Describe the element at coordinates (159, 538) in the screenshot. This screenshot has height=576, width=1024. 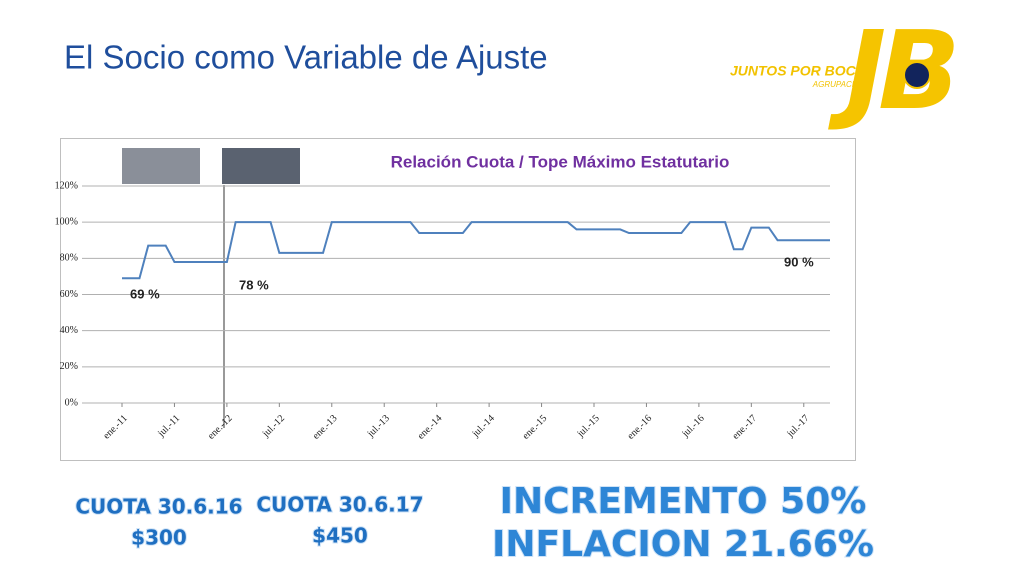
I see `cuota-value: $300` at that location.